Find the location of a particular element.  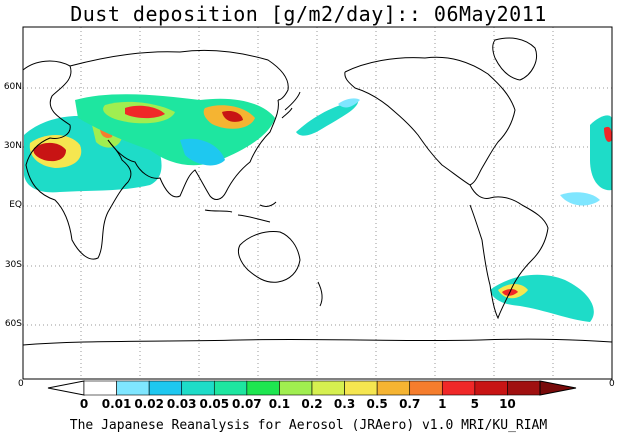

dust-patch-pacific-east is located at coordinates (349, 103).